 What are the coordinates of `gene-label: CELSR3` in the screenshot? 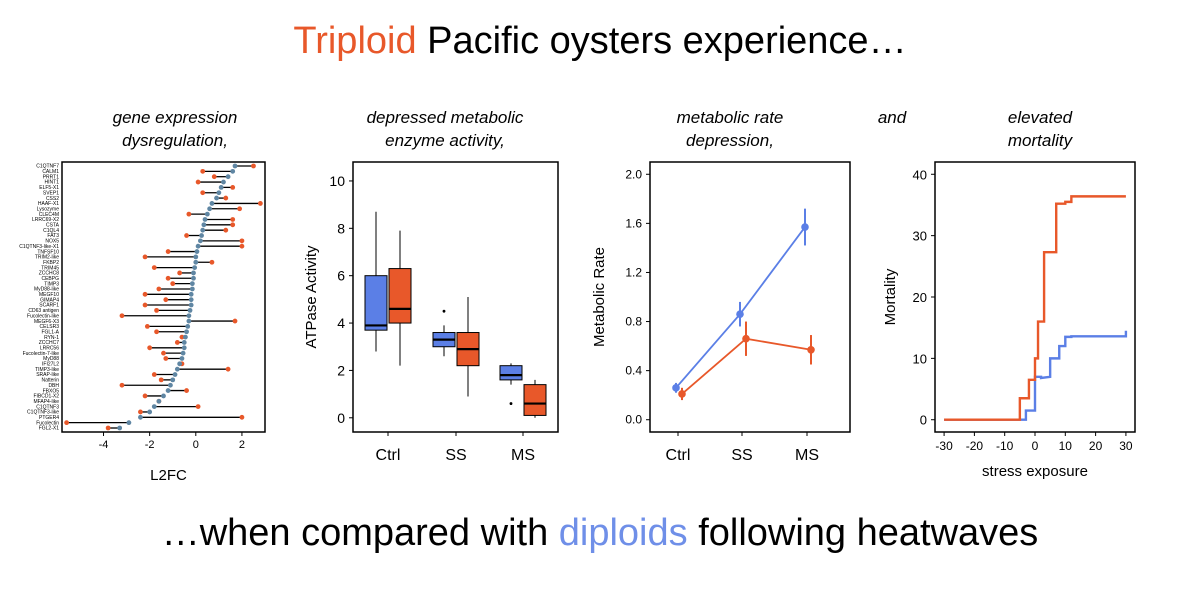 It's located at (50, 327).